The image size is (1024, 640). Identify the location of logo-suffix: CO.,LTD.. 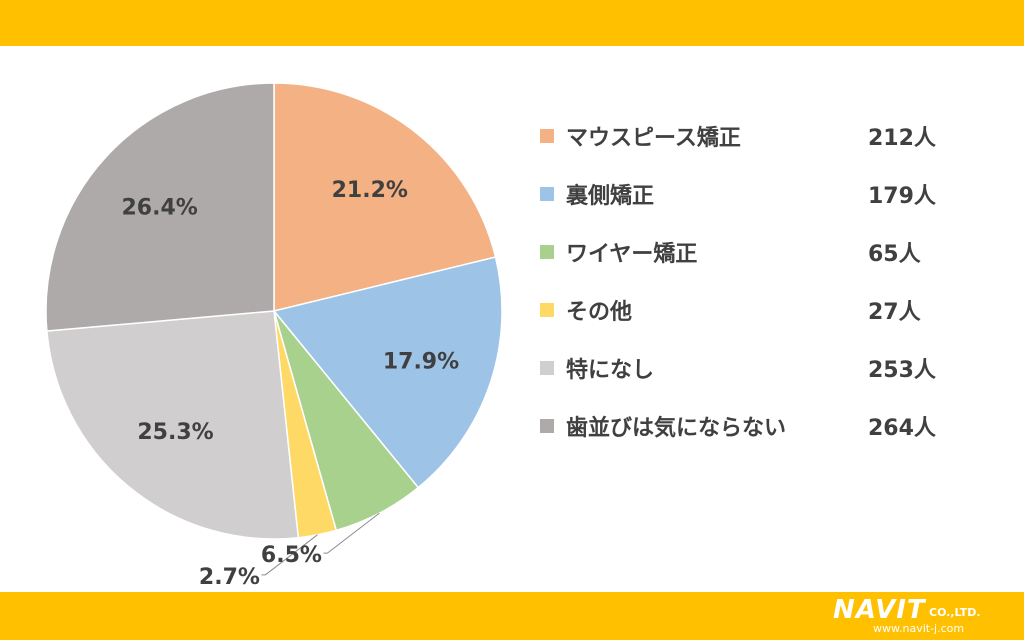
(955, 612).